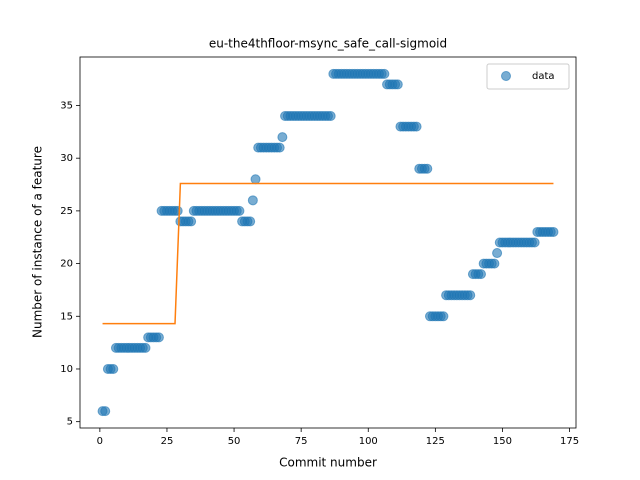 This screenshot has width=640, height=480. What do you see at coordinates (328, 463) in the screenshot?
I see `x-axis-label: Commit number` at bounding box center [328, 463].